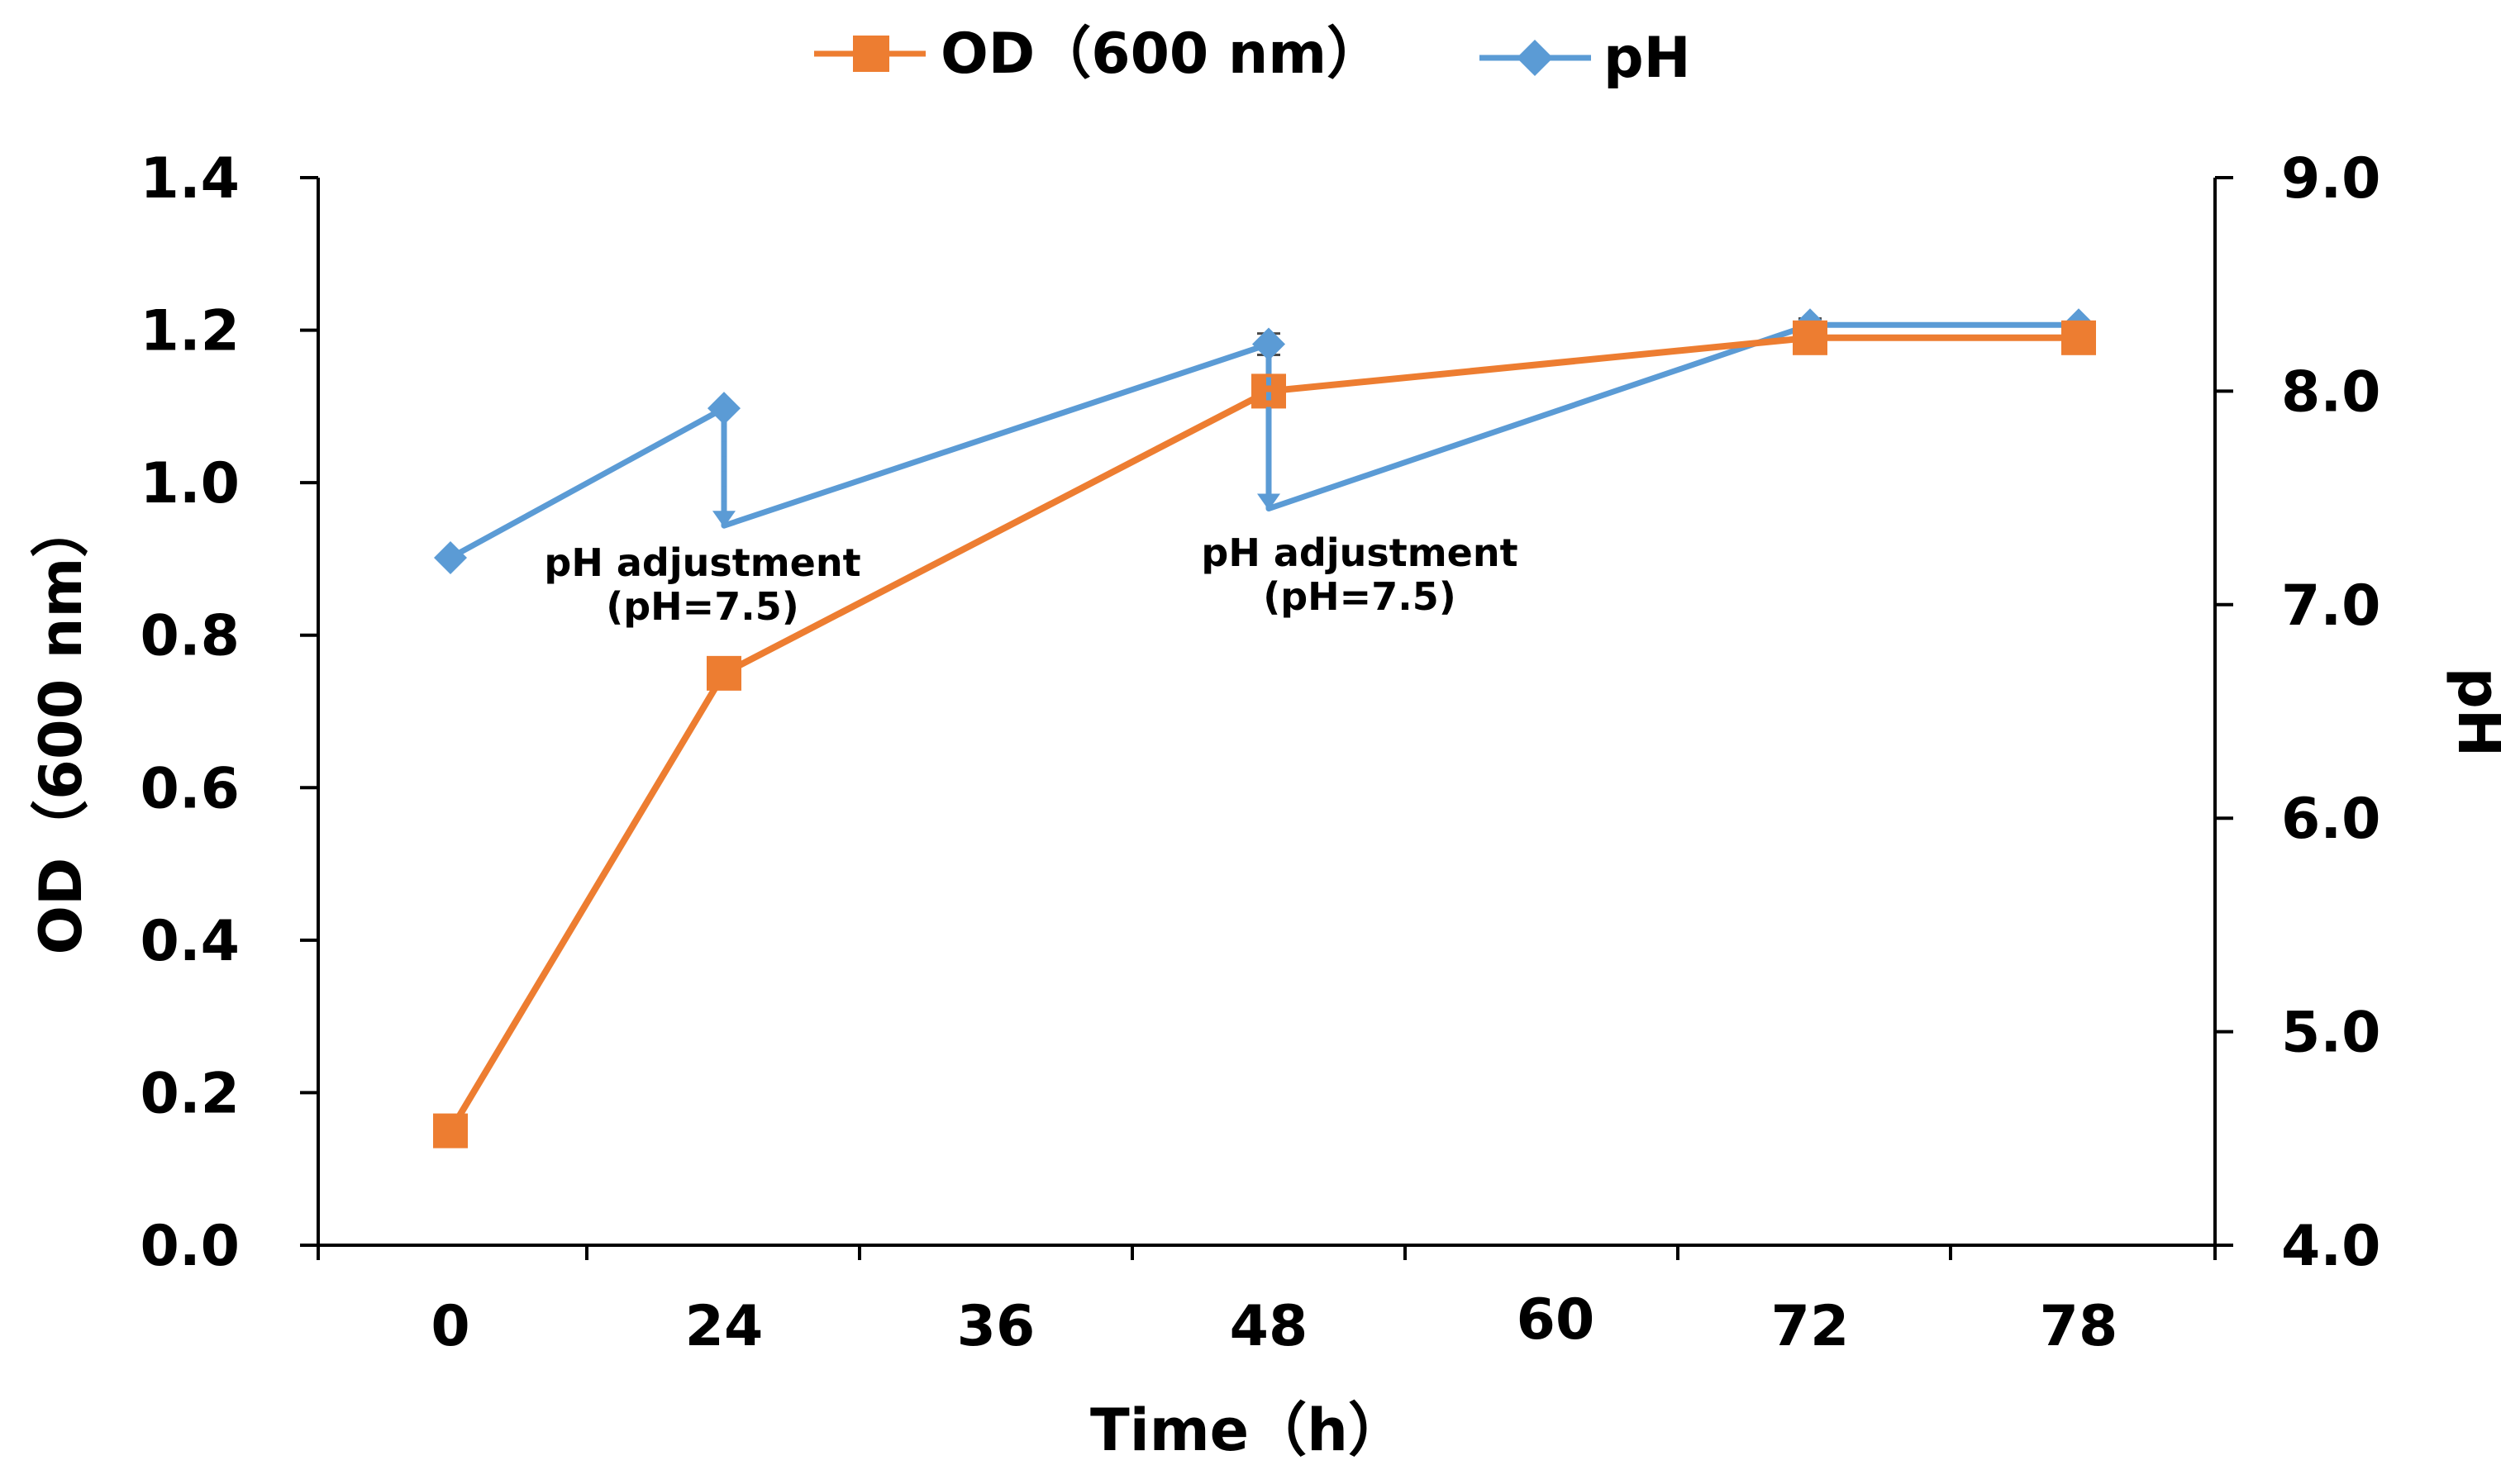 The height and width of the screenshot is (1484, 2501). What do you see at coordinates (996, 1326) in the screenshot?
I see `x-tick-label: 36` at bounding box center [996, 1326].